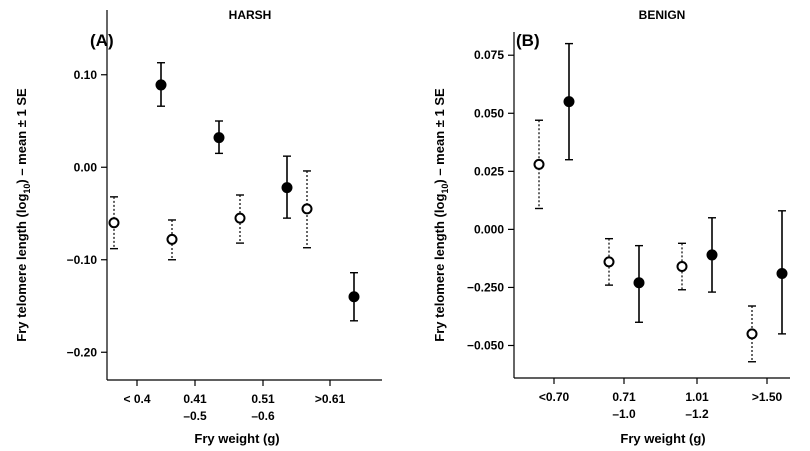  Describe the element at coordinates (136, 399) in the screenshot. I see `panel-a-x-tick-label: < 0.4` at that location.